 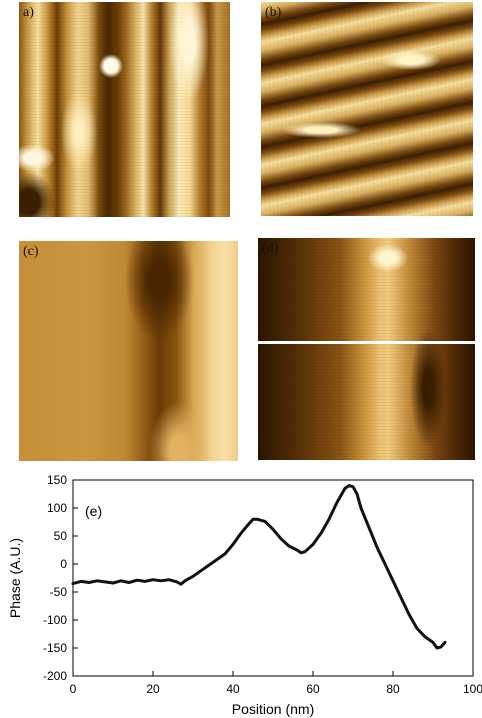 I want to click on y-tick-label: 100, so click(x=57, y=508).